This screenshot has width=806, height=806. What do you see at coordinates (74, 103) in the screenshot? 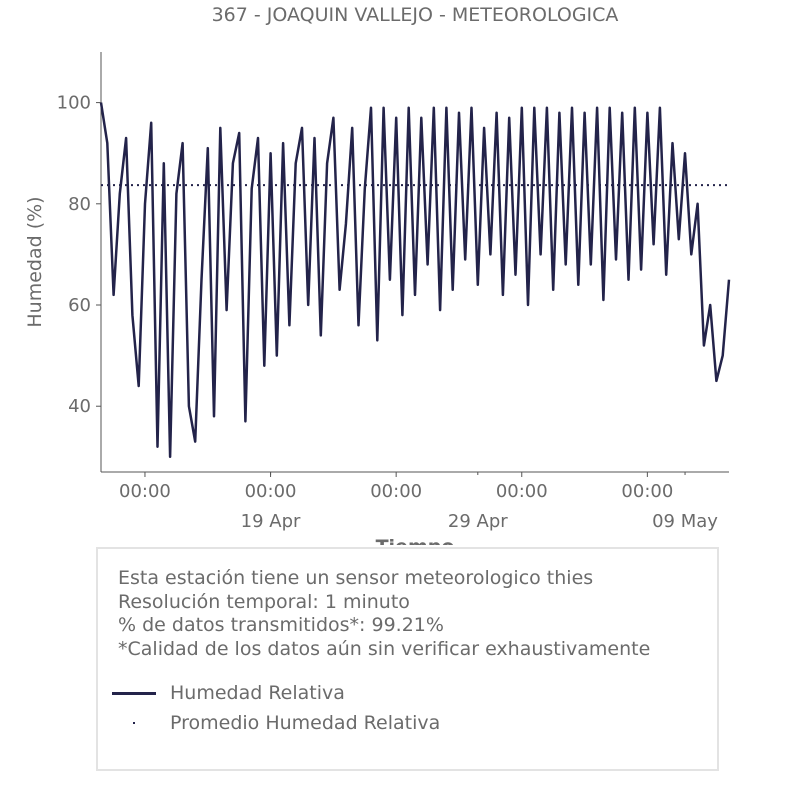
I see `y-tick-label: 100` at bounding box center [74, 103].